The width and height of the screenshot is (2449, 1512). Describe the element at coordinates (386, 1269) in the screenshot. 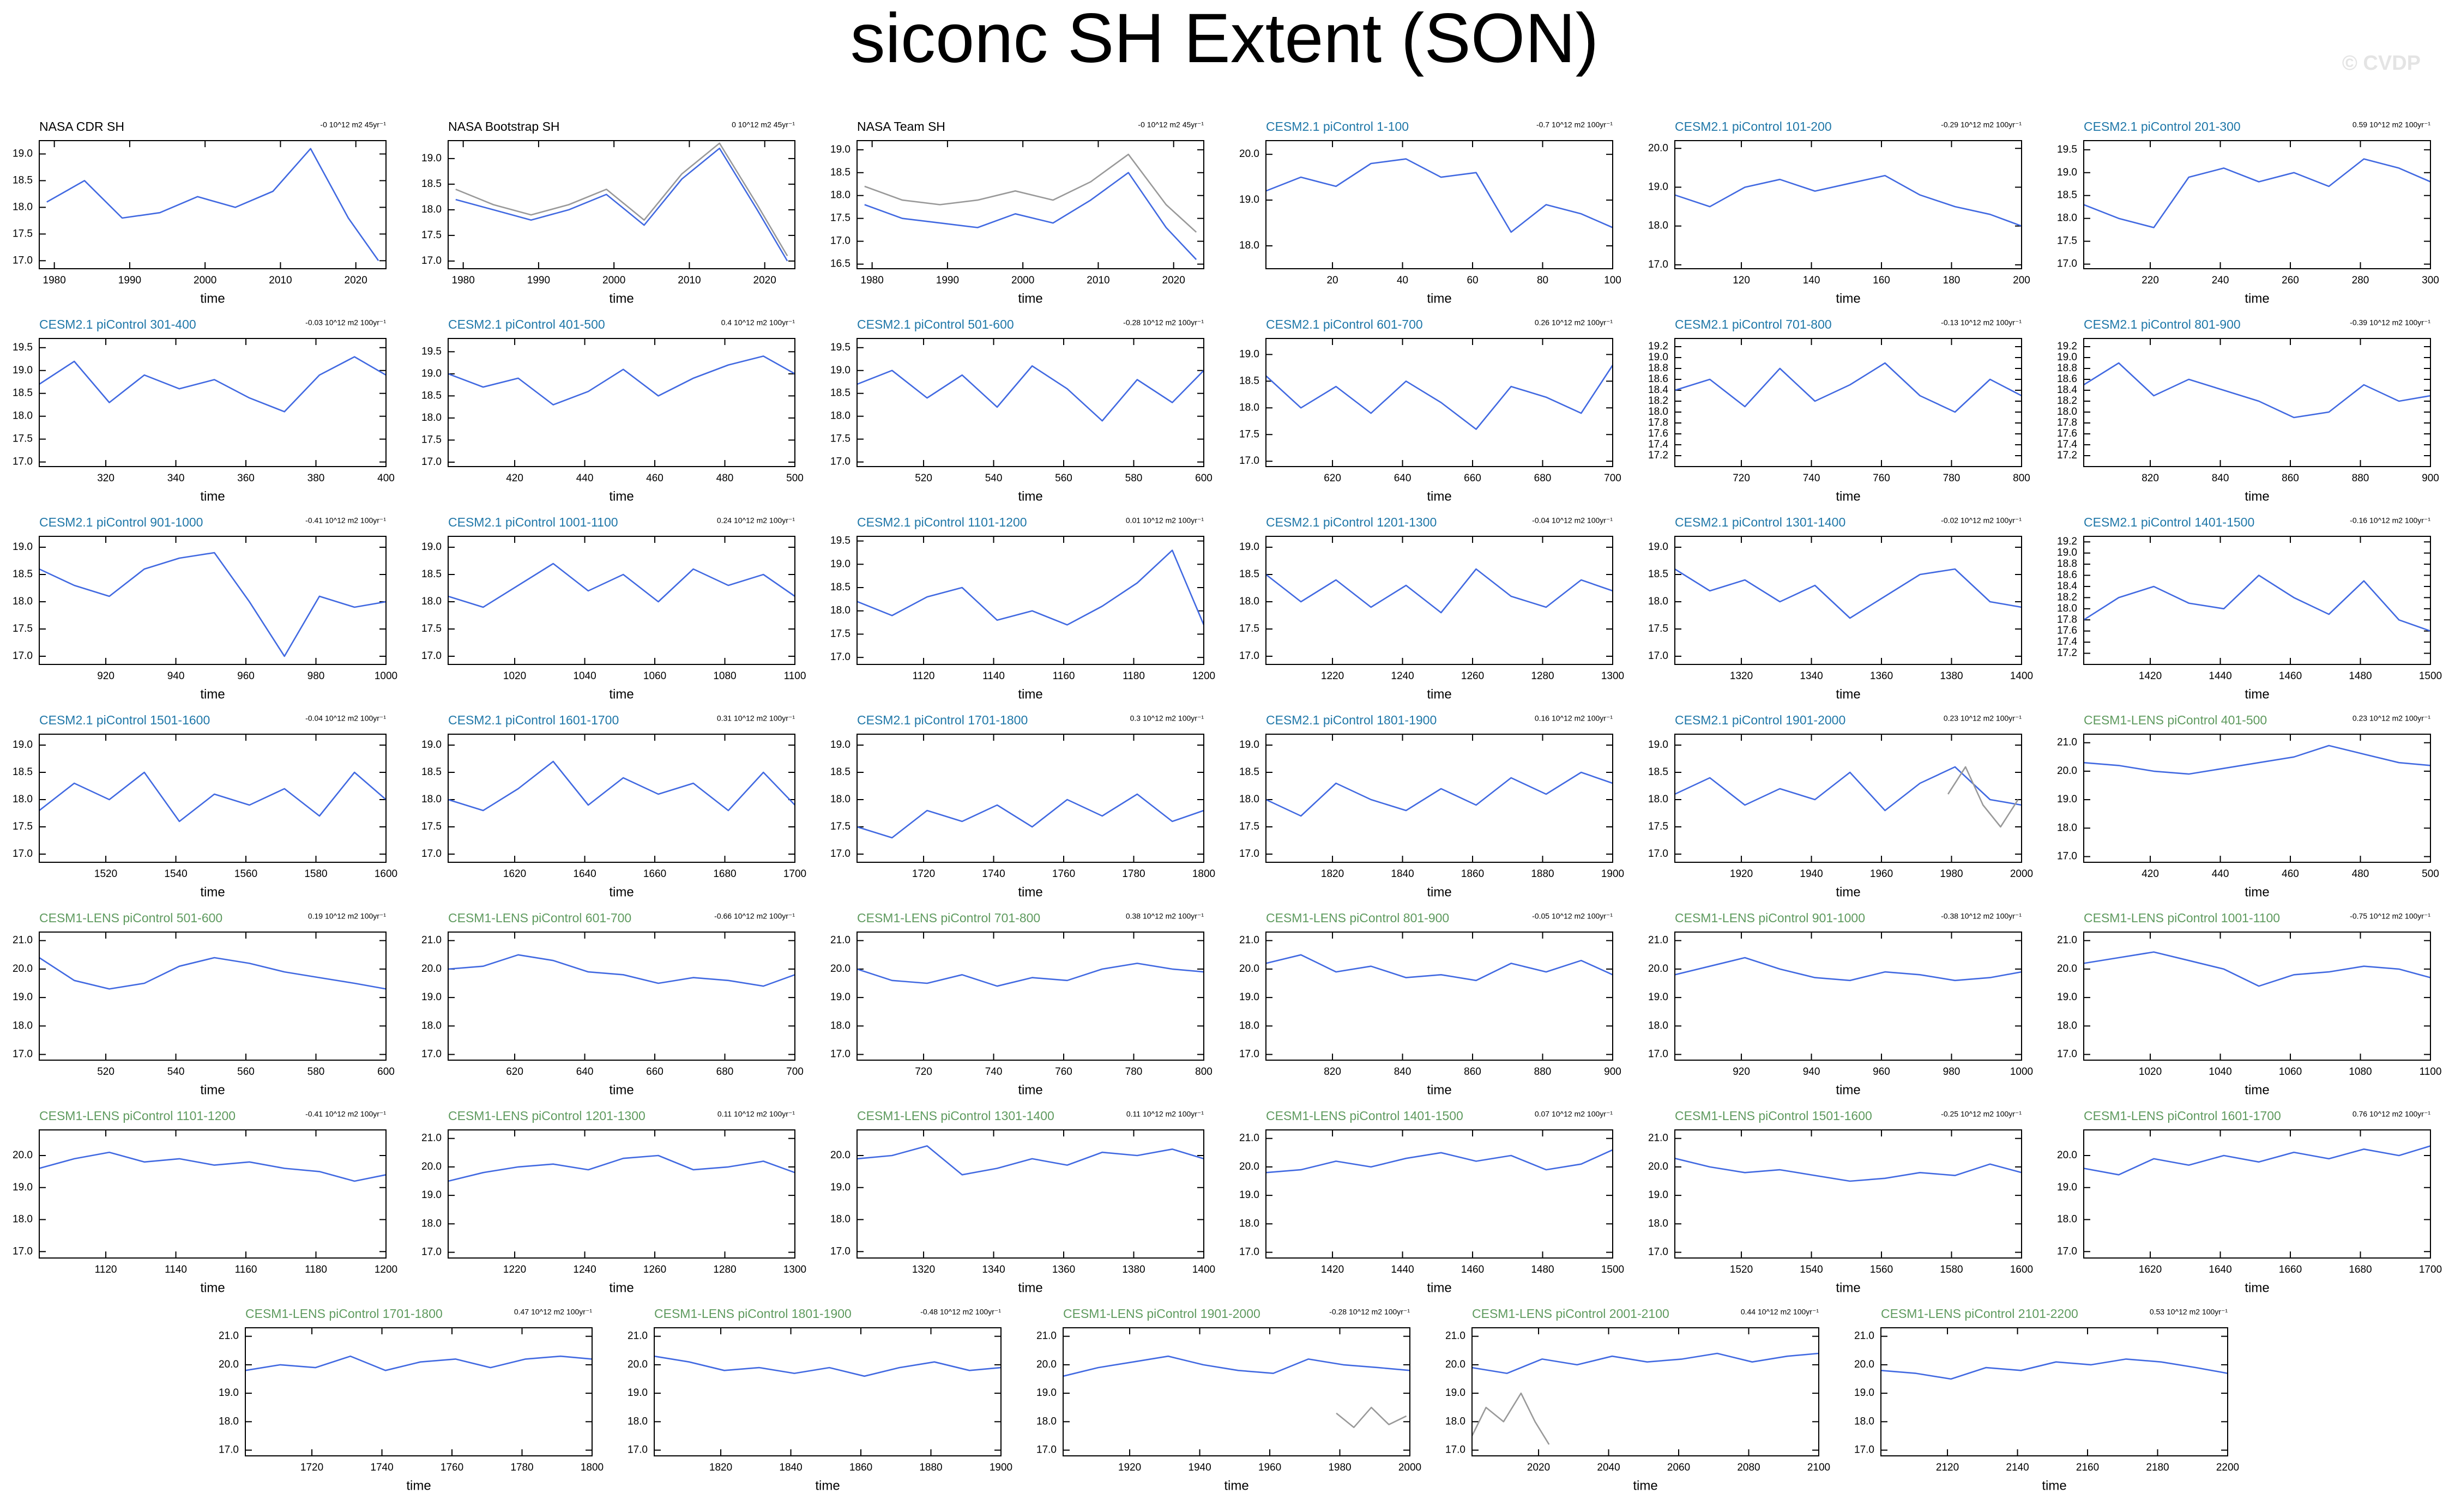

I see `x-tick-label: 1200` at that location.